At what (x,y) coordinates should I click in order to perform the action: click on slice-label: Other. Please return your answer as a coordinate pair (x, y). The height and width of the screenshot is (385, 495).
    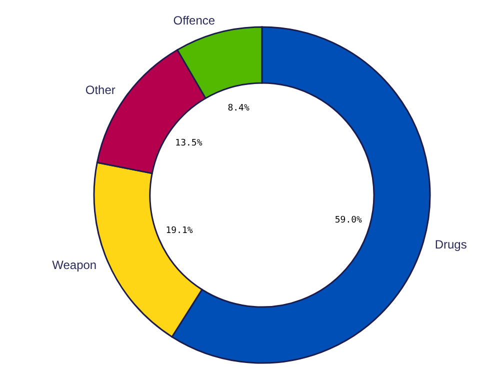
    Looking at the image, I should click on (100, 89).